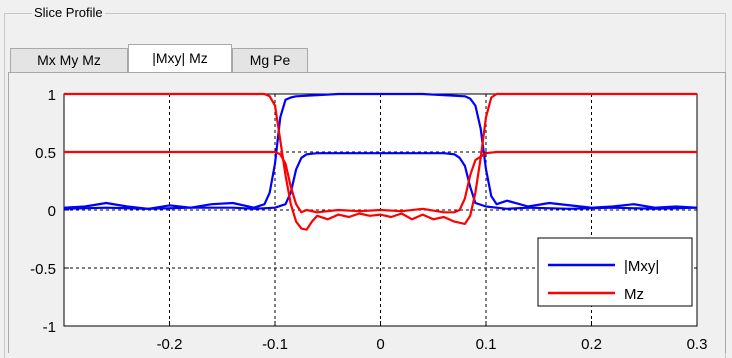 This screenshot has height=358, width=732. I want to click on x-tick-label: 0.3, so click(697, 344).